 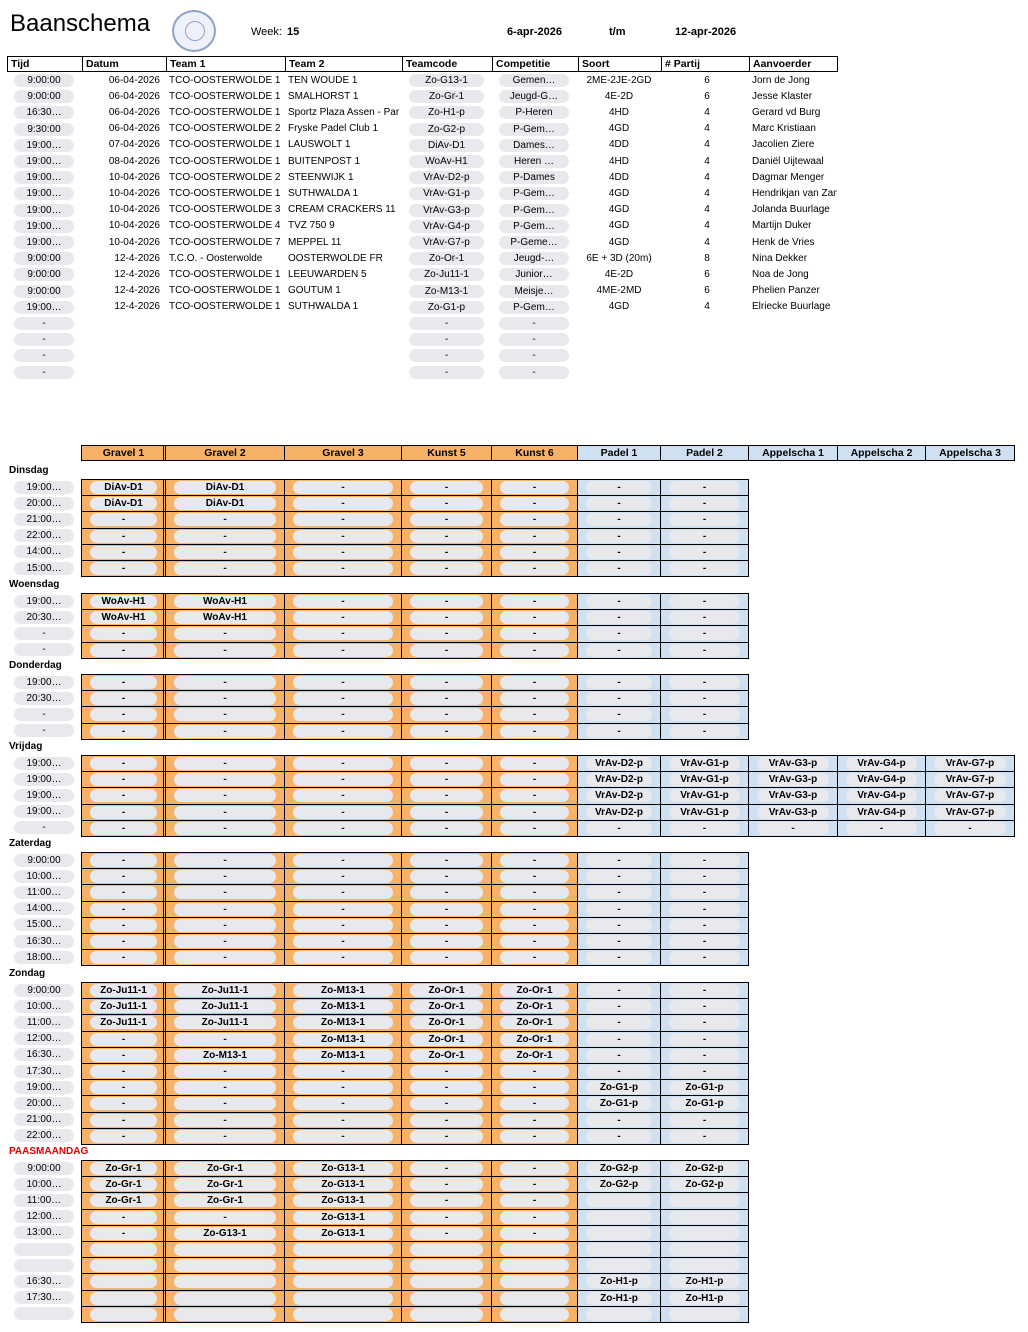 What do you see at coordinates (881, 811) in the screenshot?
I see `court-slot: VrAv-G4-p` at bounding box center [881, 811].